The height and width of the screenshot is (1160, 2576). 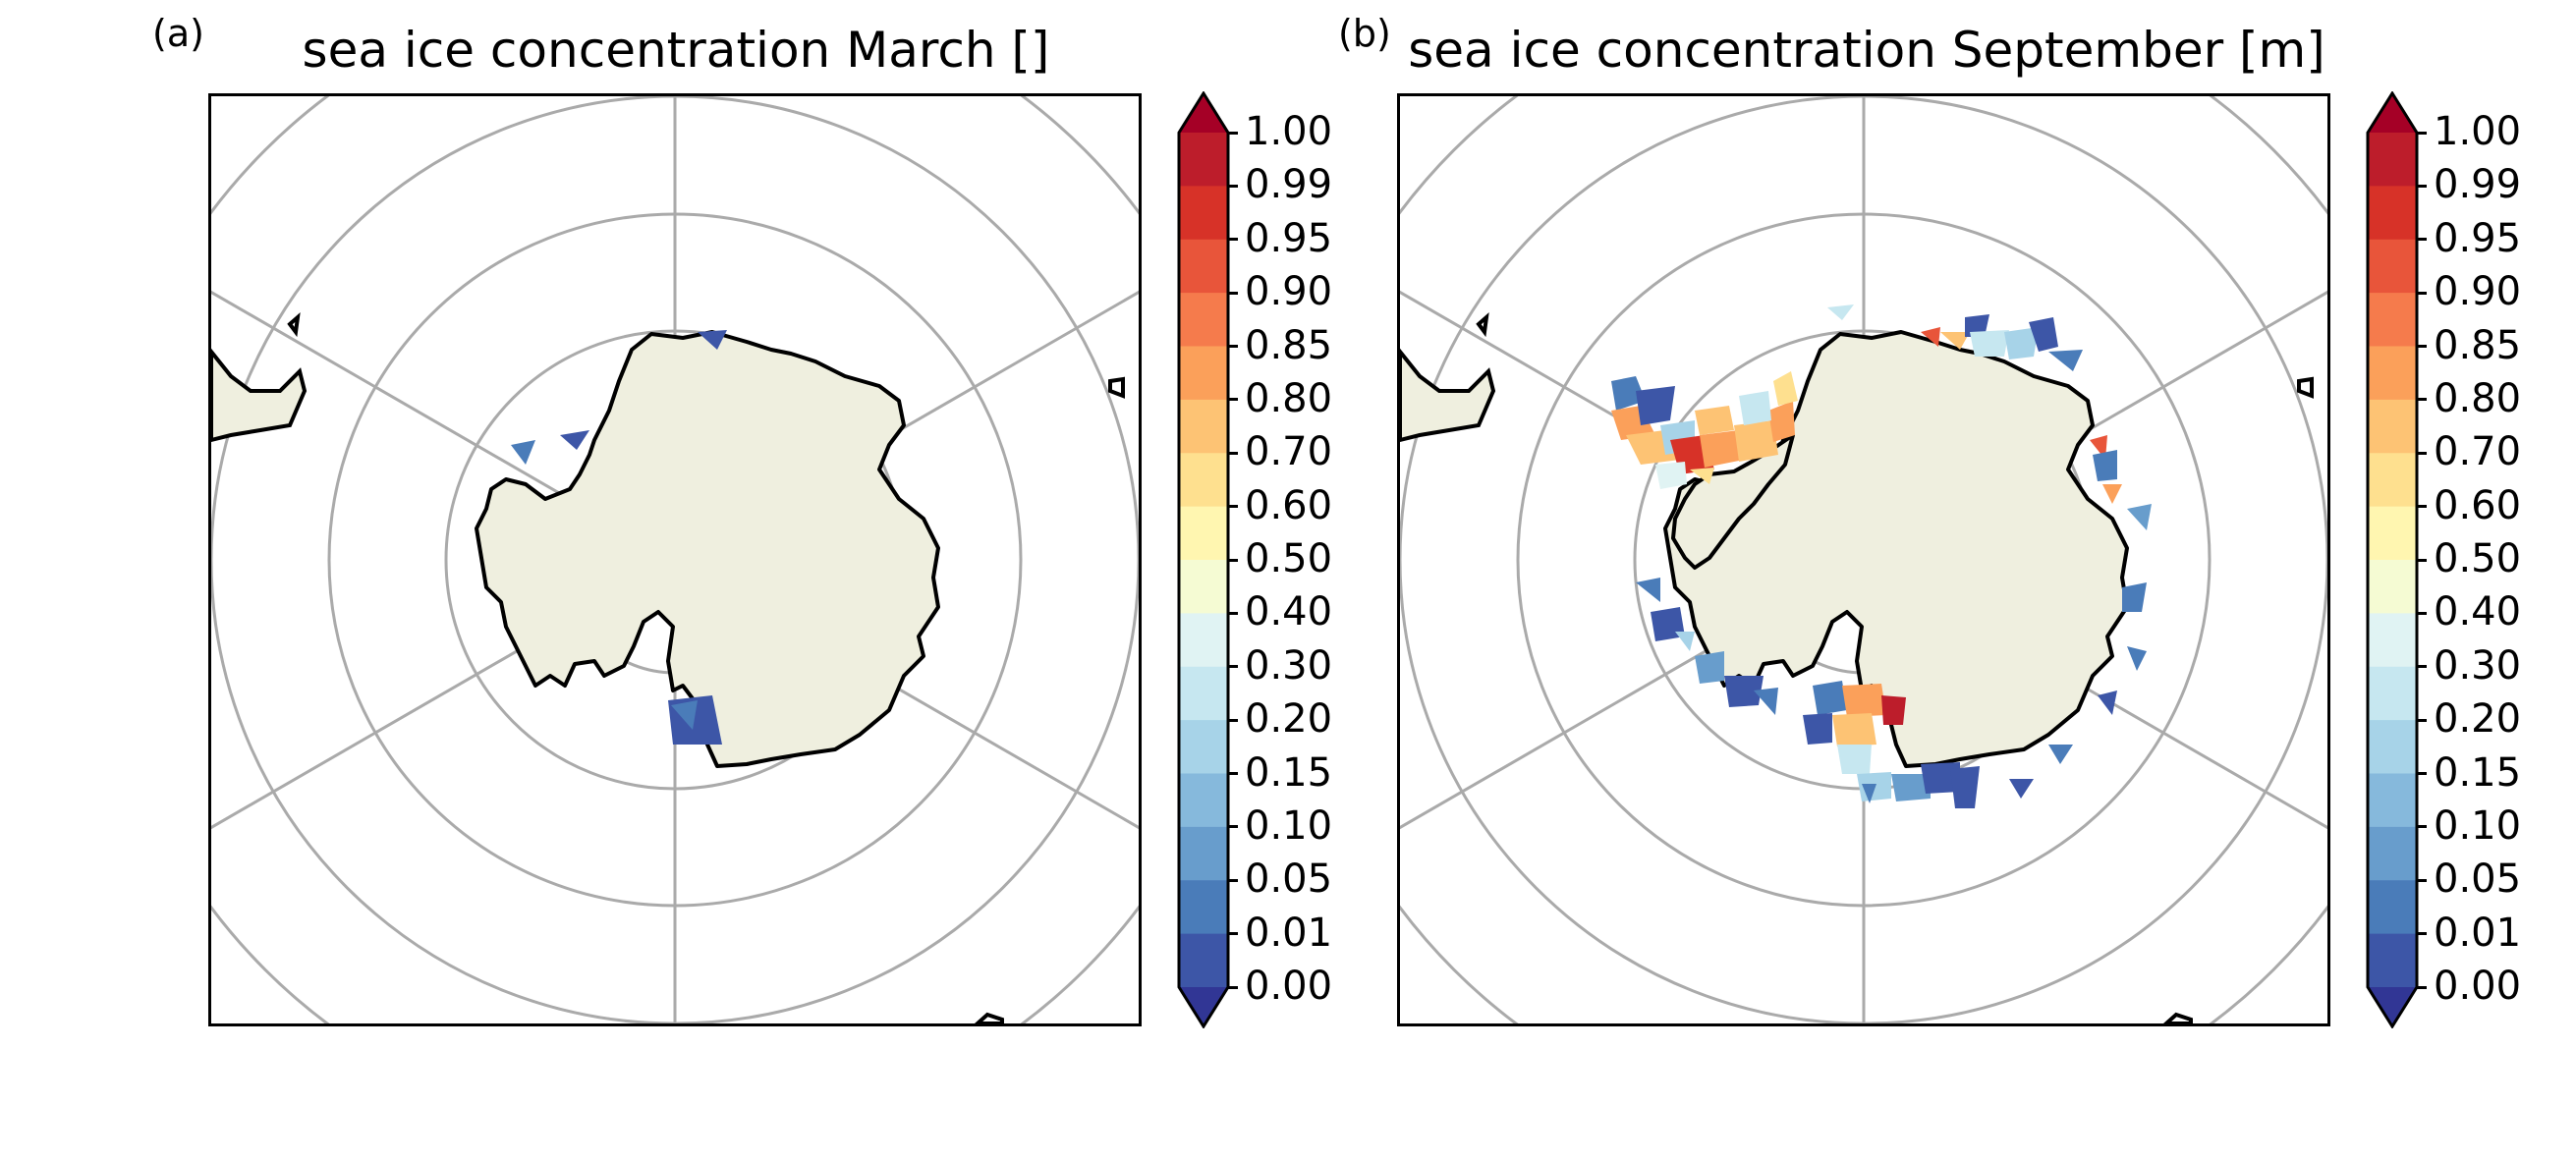 What do you see at coordinates (2478, 772) in the screenshot?
I see `colorbar-b-tick-label: 0.15` at bounding box center [2478, 772].